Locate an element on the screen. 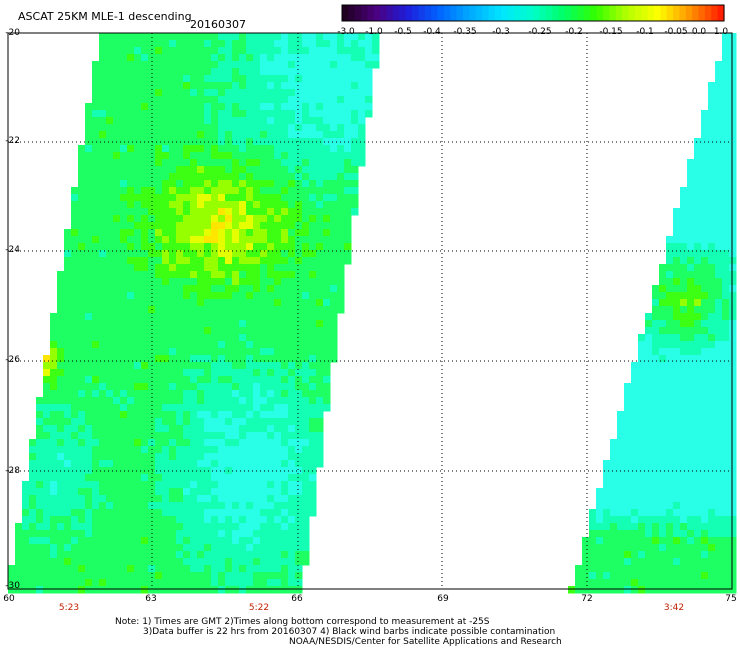 Image resolution: width=740 pixels, height=650 pixels. map-date: 20160307 is located at coordinates (218, 24).